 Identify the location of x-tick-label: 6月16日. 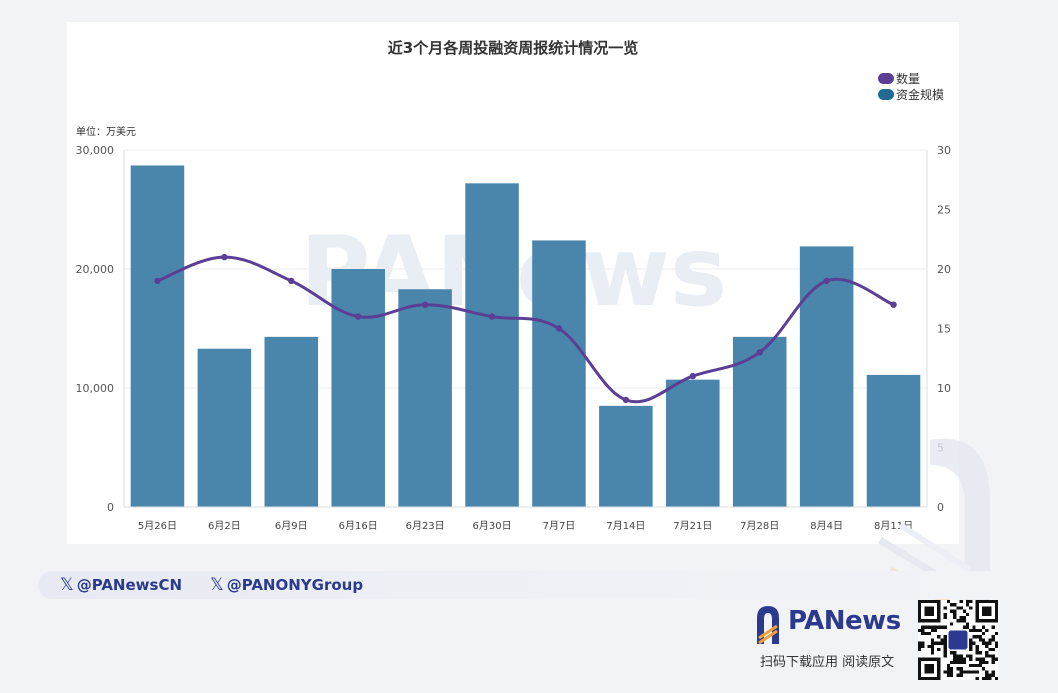
(358, 526).